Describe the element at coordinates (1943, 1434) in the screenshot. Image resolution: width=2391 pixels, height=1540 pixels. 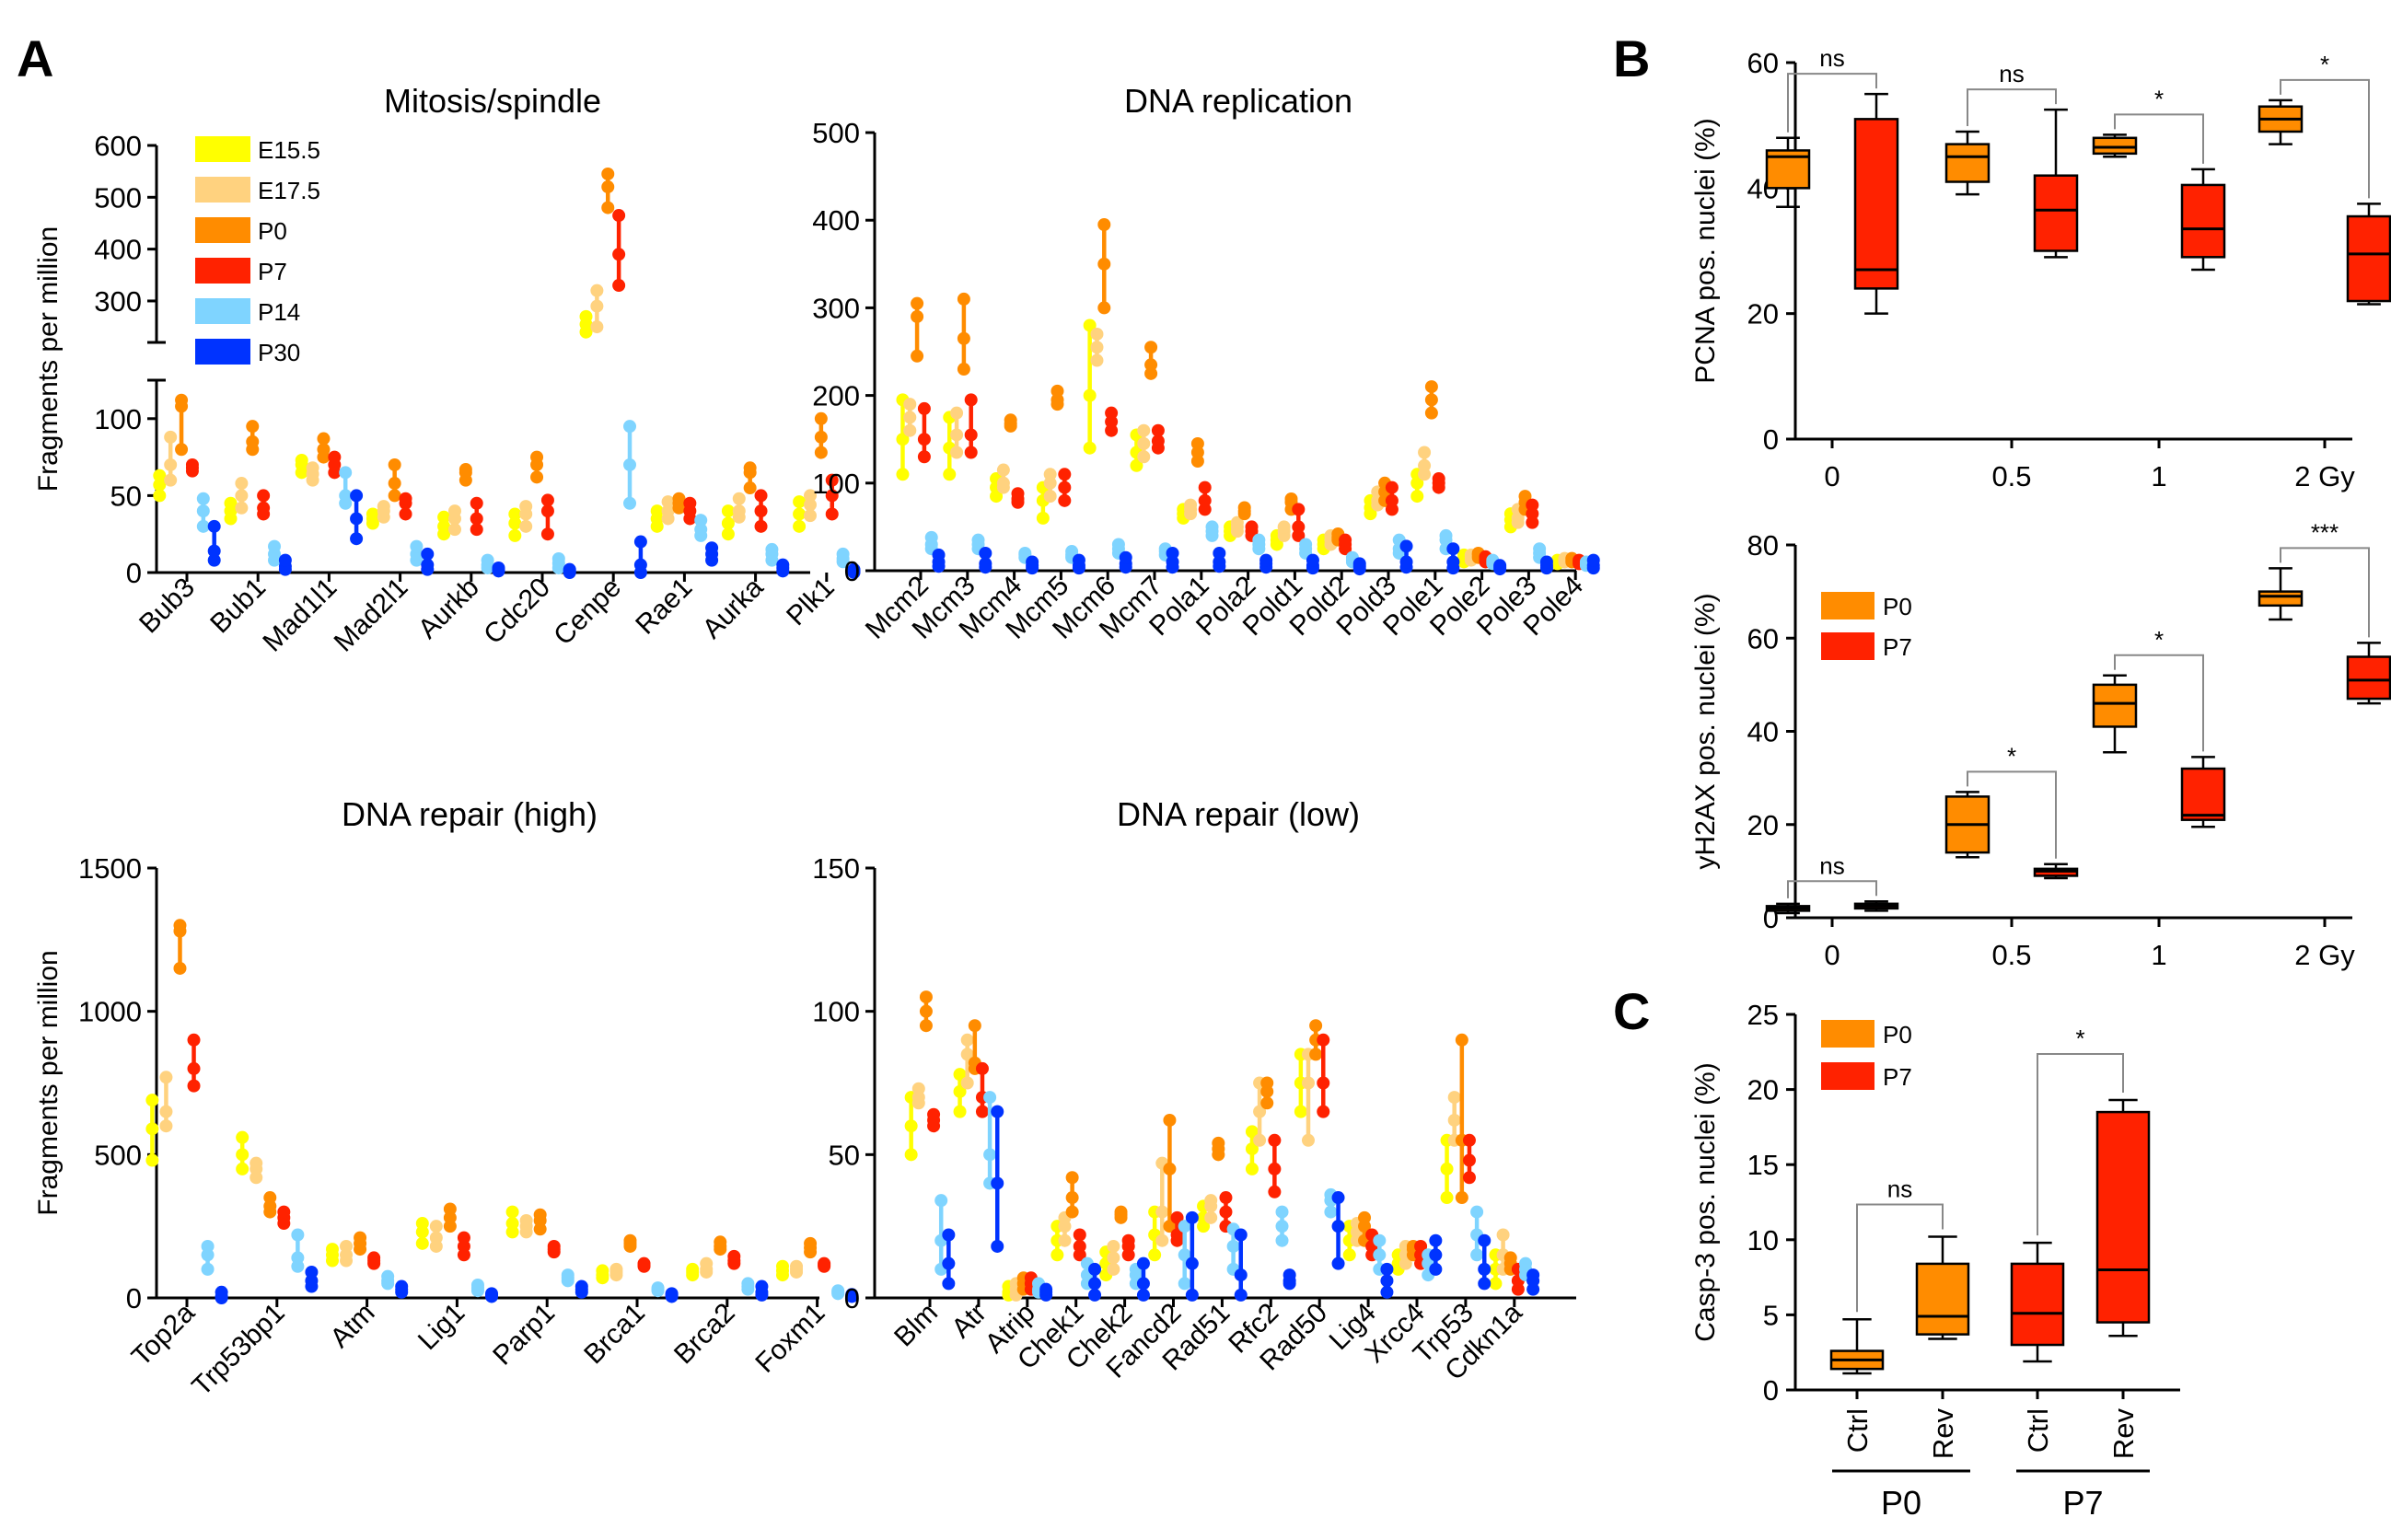
I see `x-category-label-rev: Rev` at that location.